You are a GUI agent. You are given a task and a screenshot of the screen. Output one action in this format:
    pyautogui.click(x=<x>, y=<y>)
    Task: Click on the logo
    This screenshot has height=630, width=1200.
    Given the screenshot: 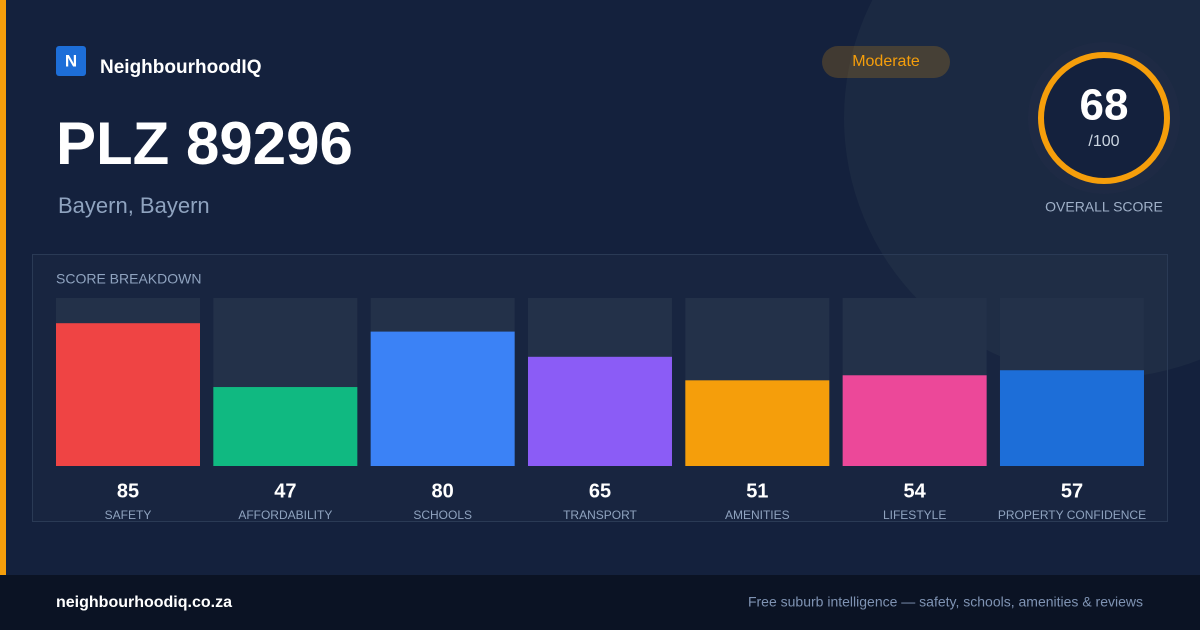 What is the action you would take?
    pyautogui.click(x=71, y=61)
    